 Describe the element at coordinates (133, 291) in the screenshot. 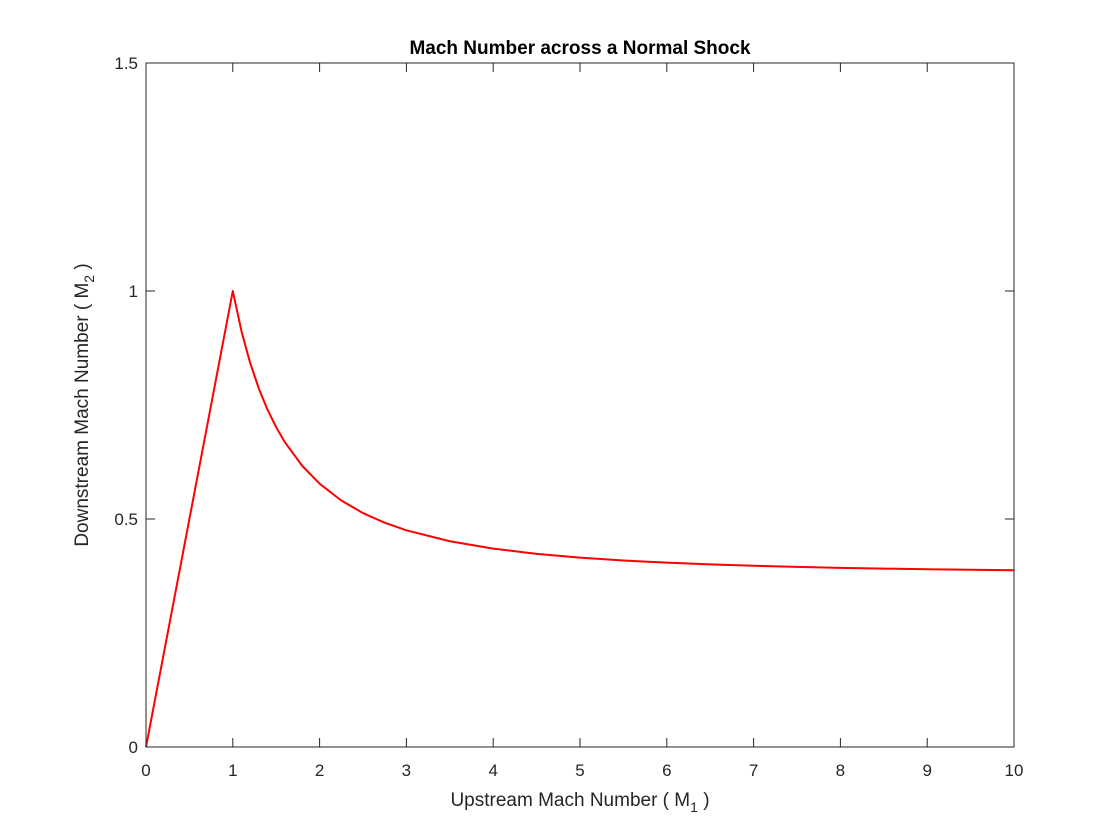

I see `y-tick-label: 1` at that location.